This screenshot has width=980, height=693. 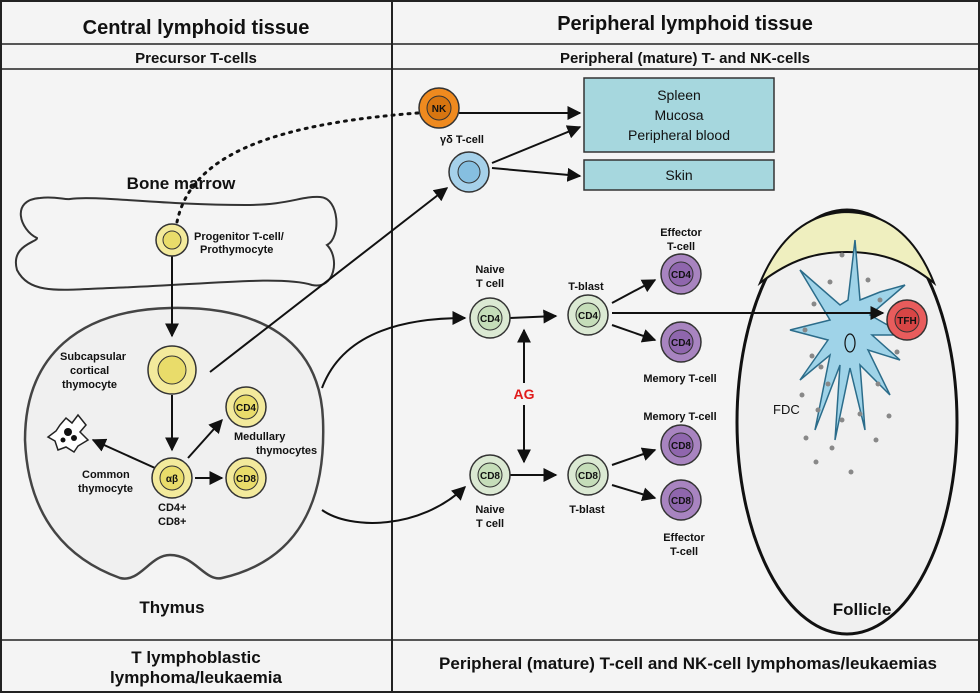 I want to click on arrow-thymus-to-naive-cd8, so click(x=394, y=505).